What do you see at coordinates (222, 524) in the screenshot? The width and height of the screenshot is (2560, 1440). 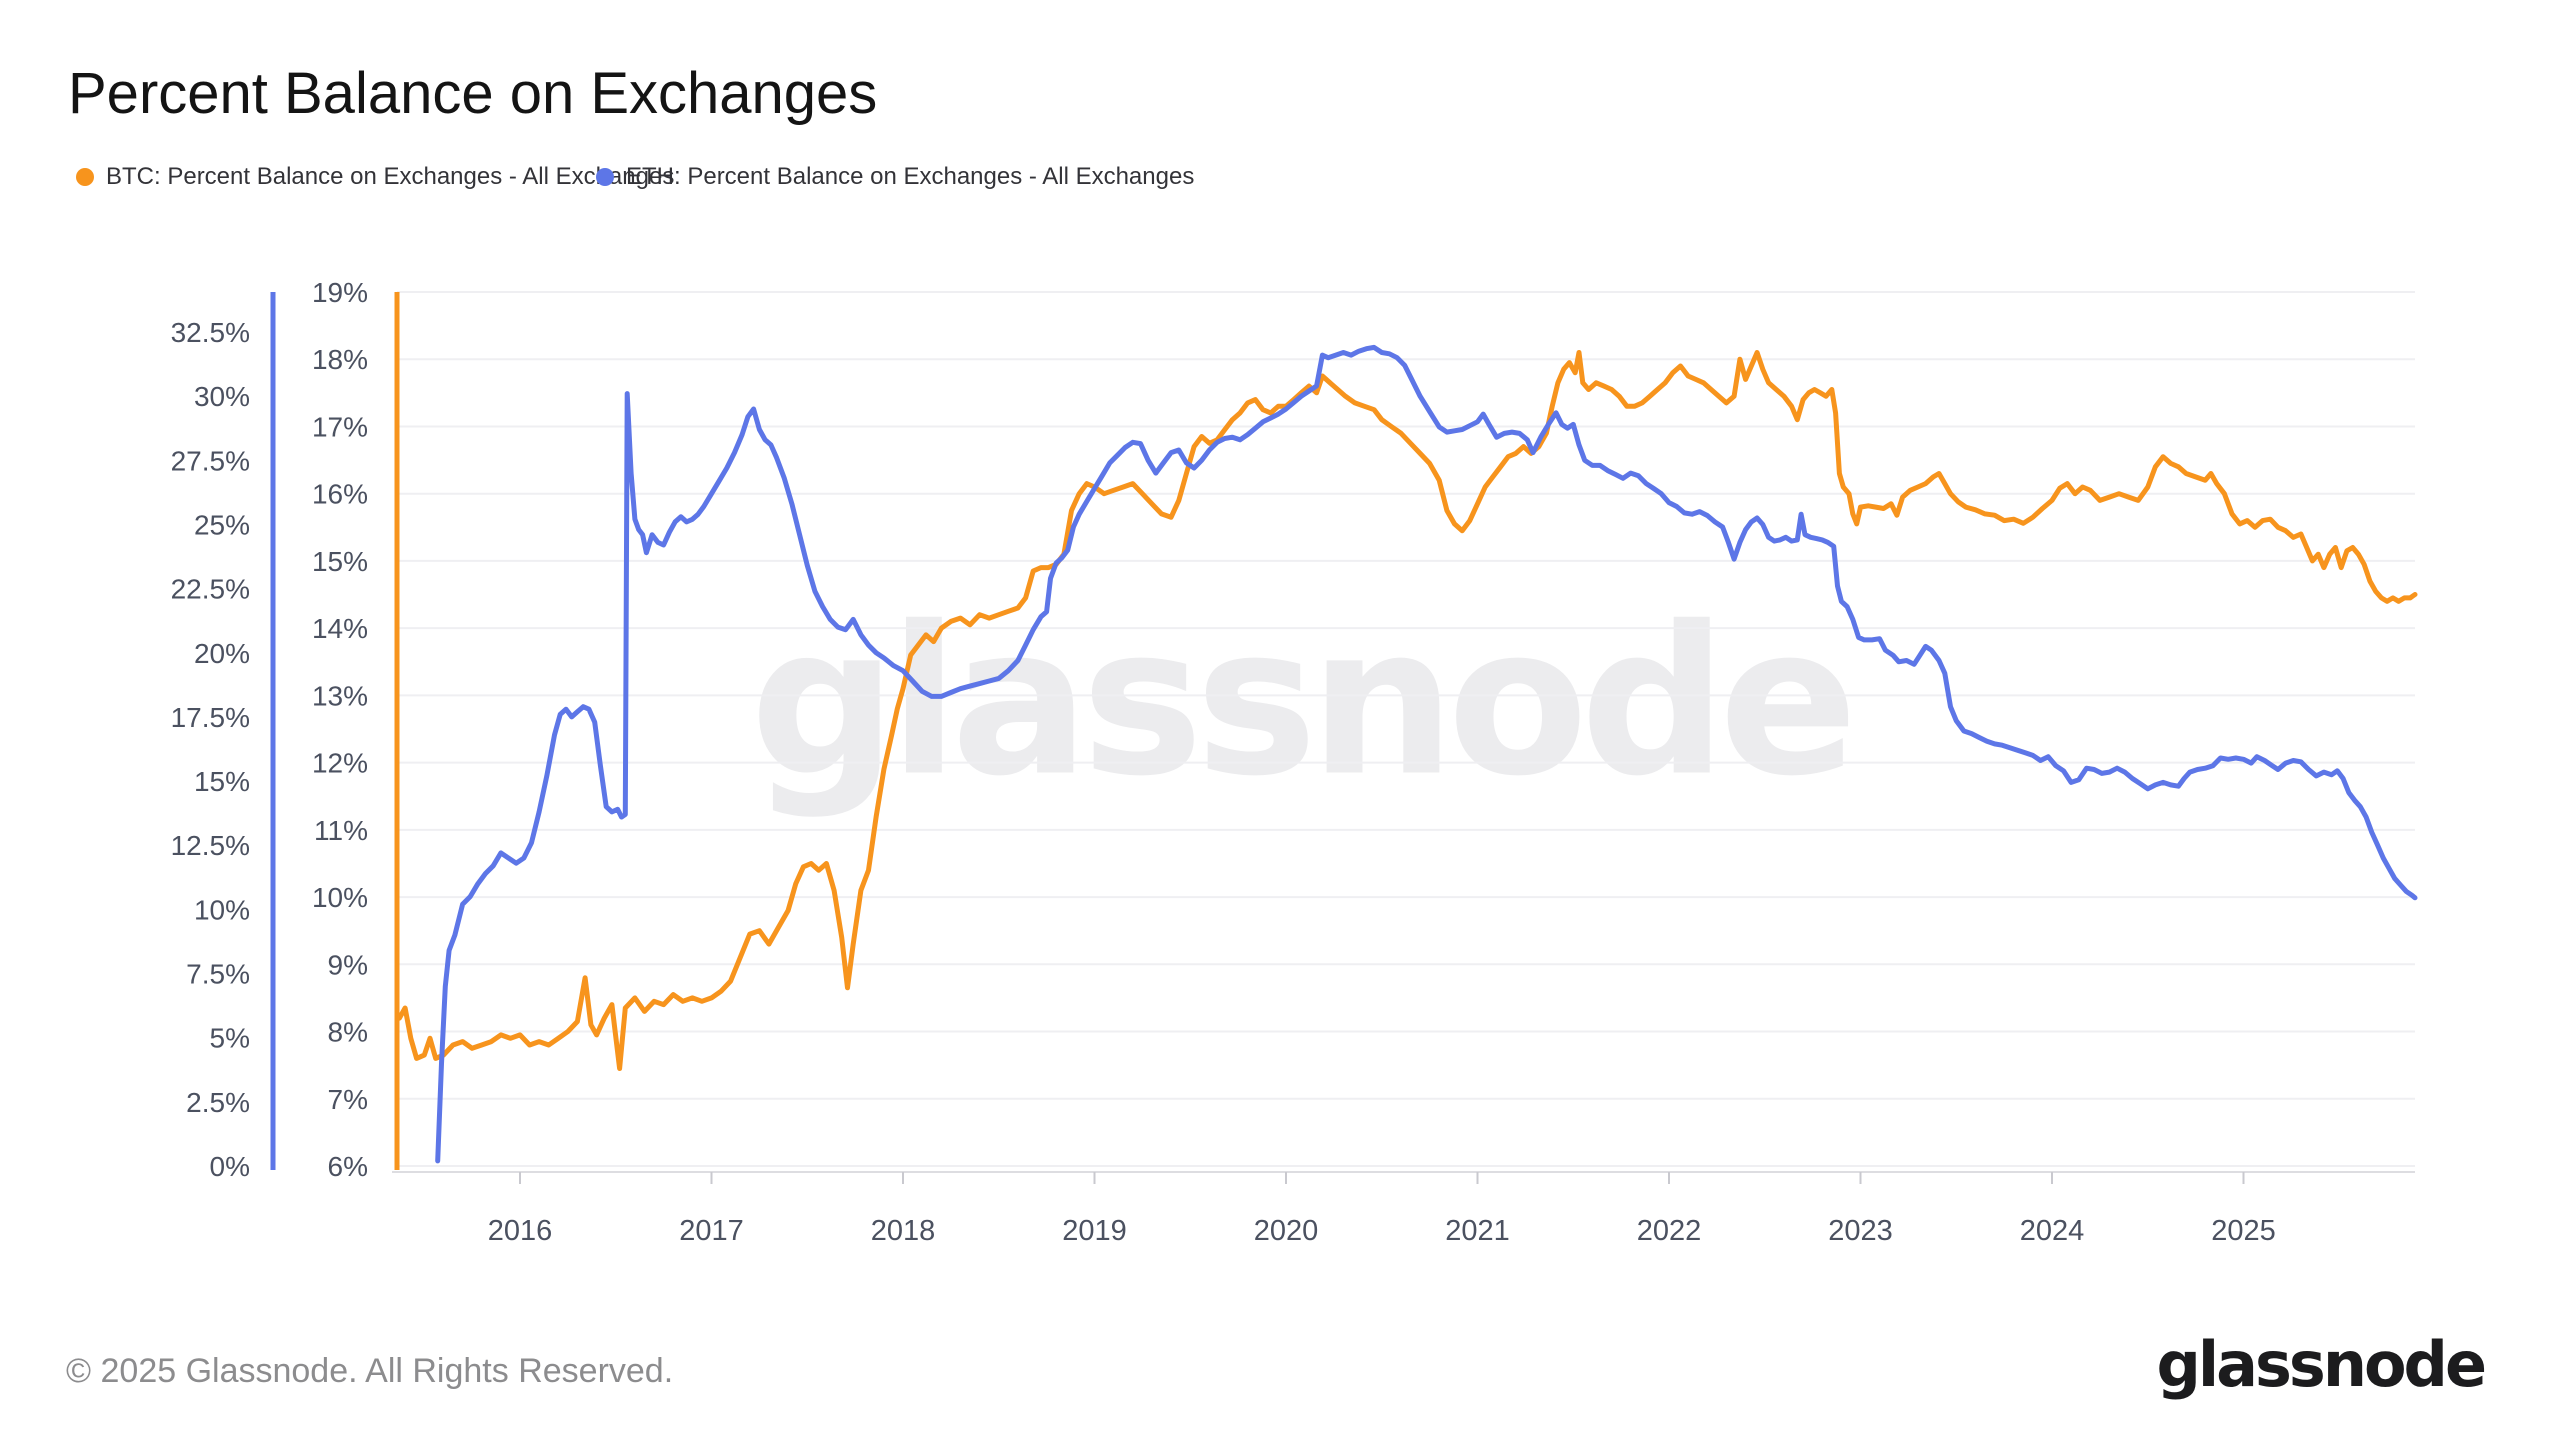 I see `eth-axis-tick-label: 25%` at bounding box center [222, 524].